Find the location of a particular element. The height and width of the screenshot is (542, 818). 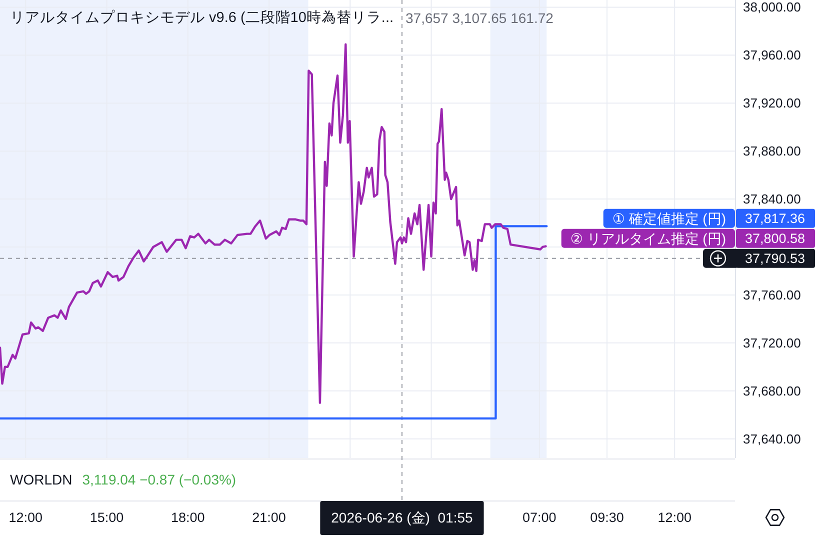

crosshair-time: 2026-06-26 (金) 01:55 is located at coordinates (402, 518).